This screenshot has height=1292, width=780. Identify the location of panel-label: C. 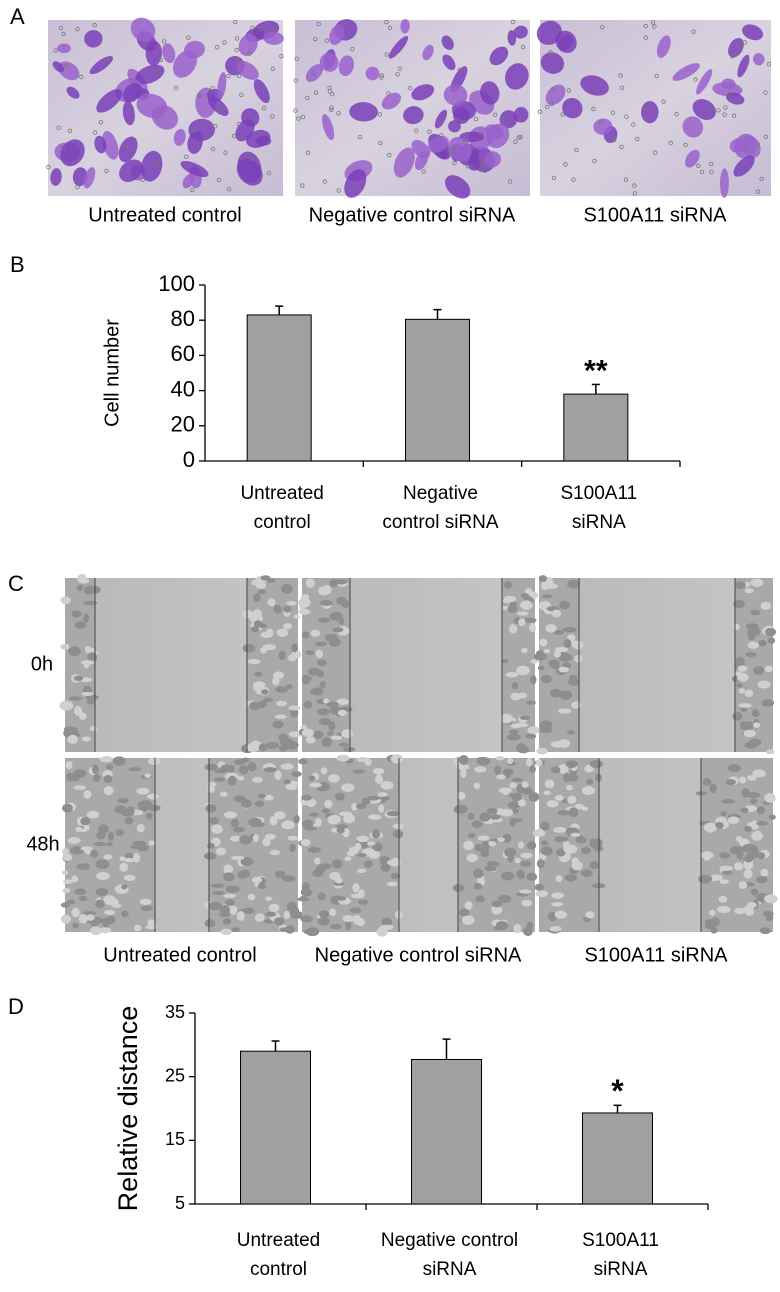
(16, 583).